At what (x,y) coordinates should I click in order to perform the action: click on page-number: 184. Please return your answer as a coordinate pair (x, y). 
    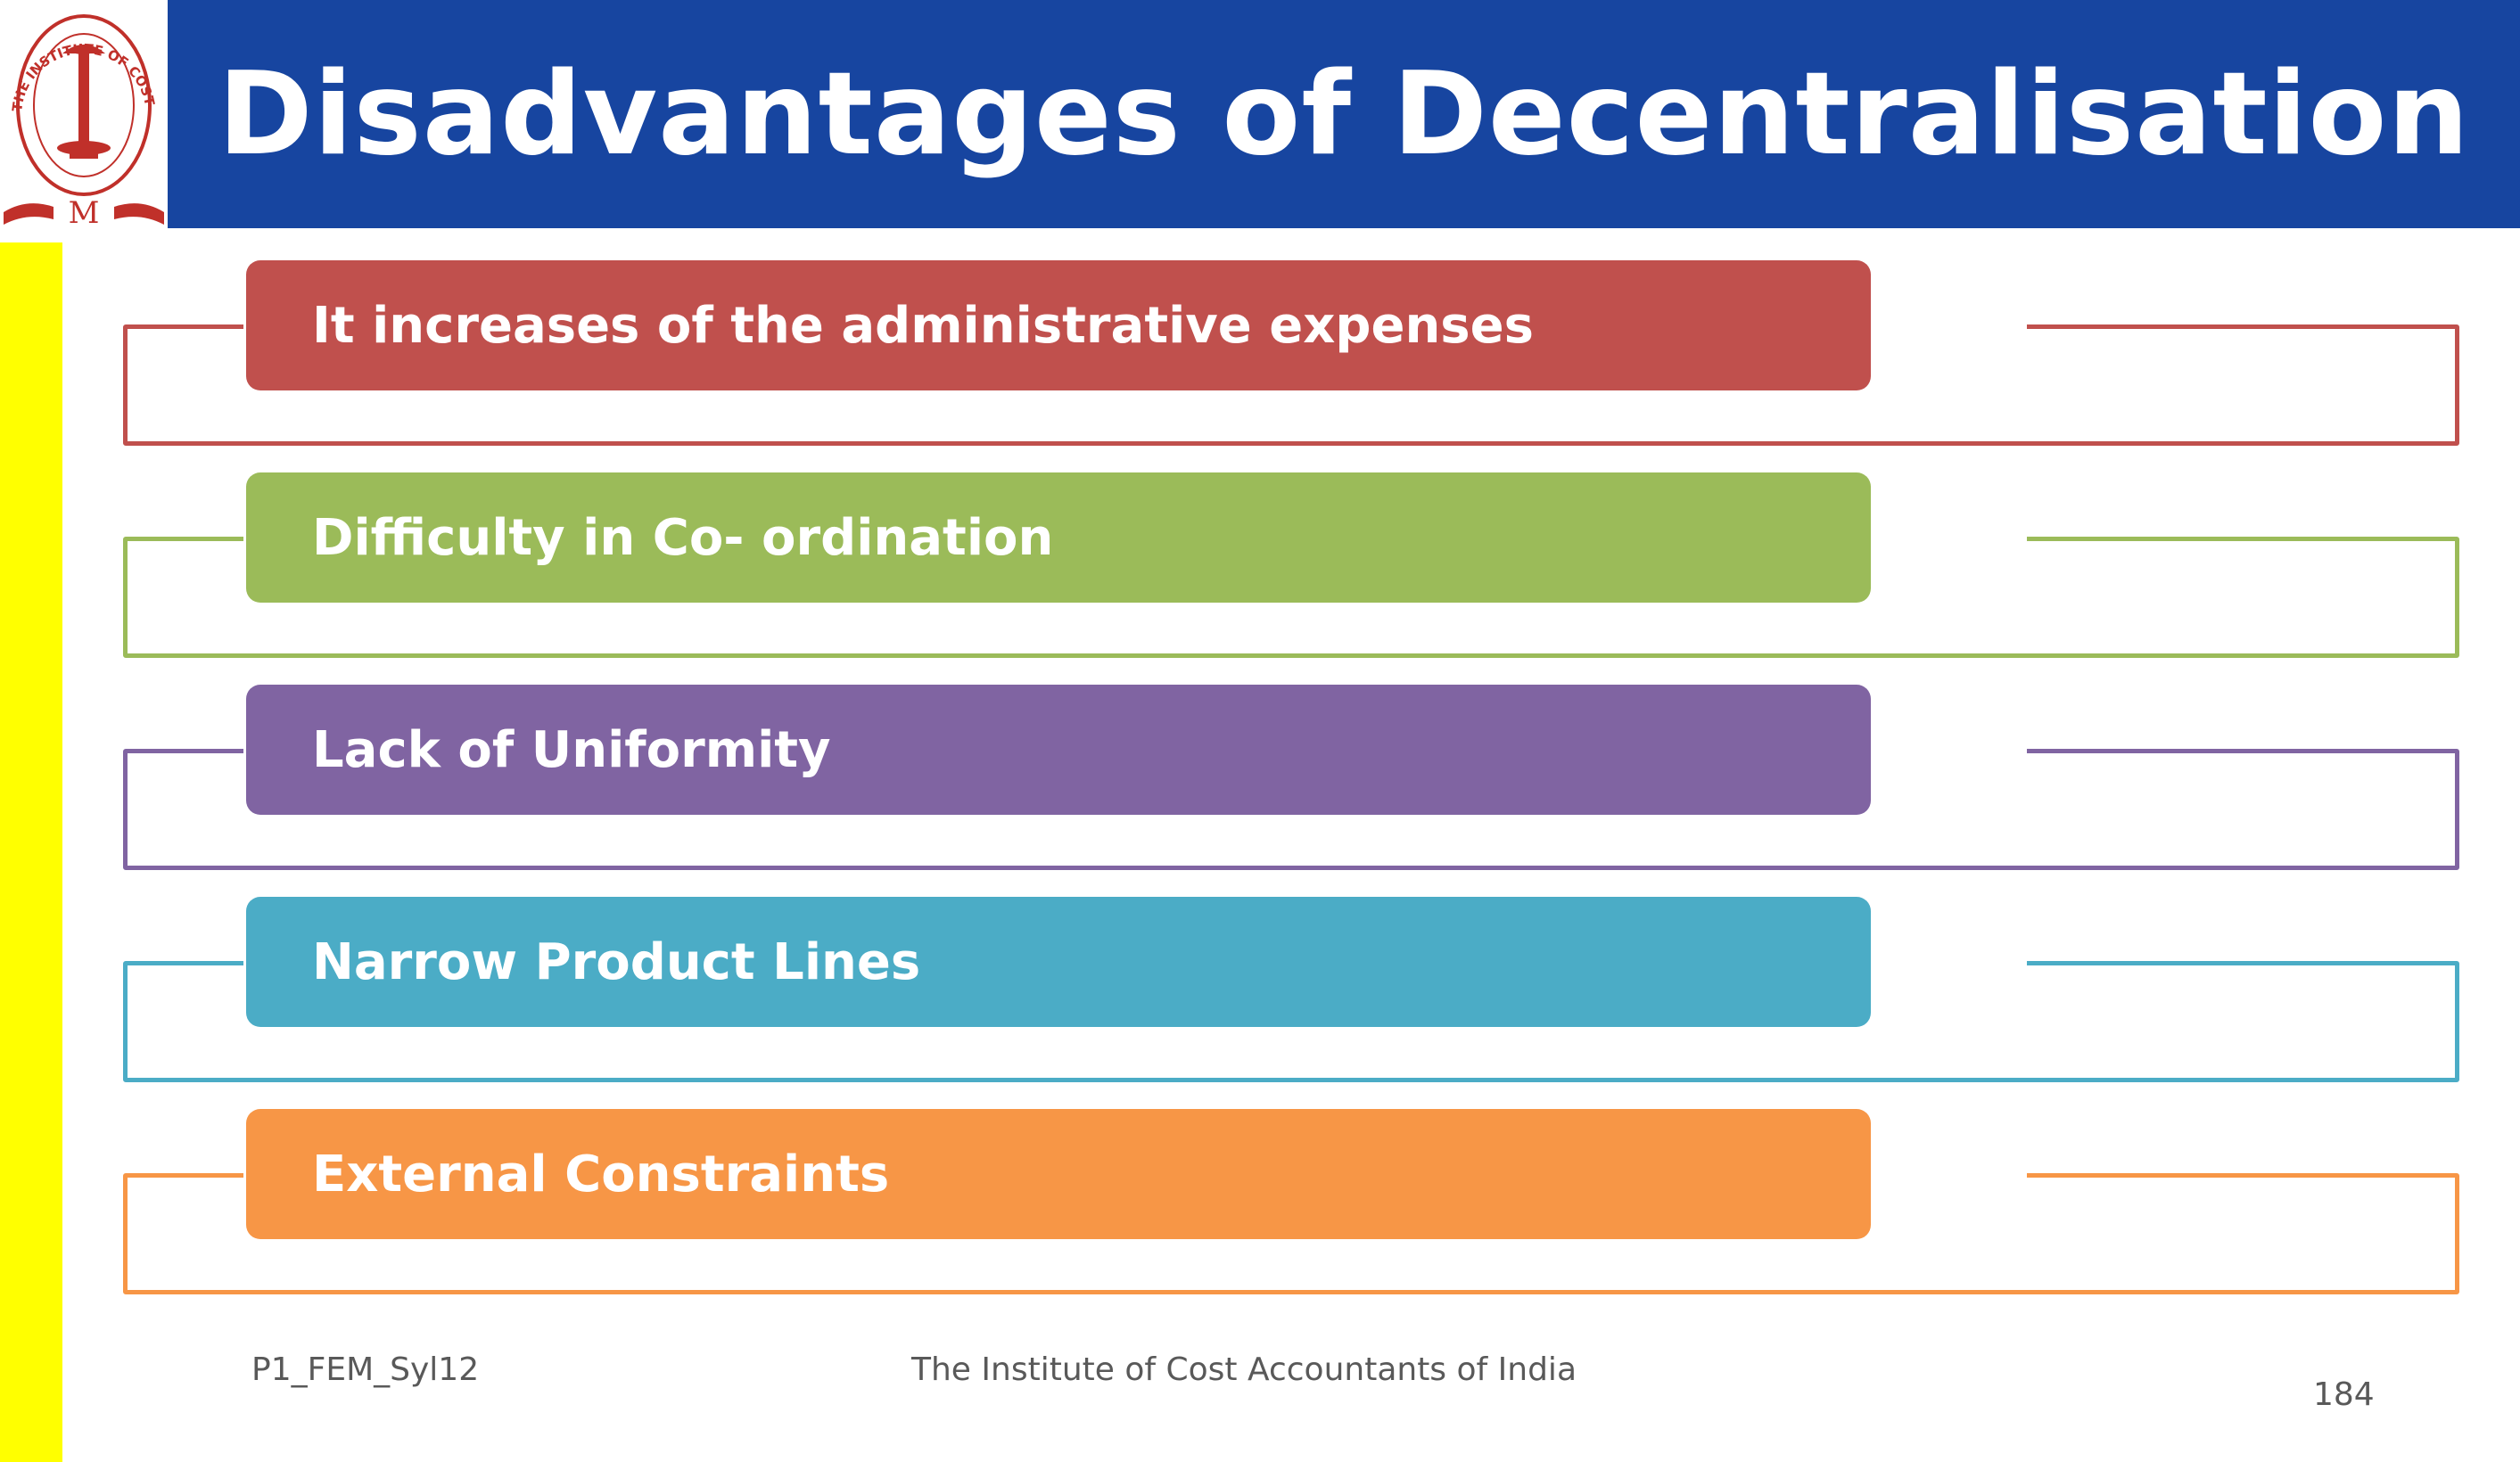
    Looking at the image, I should click on (2344, 1394).